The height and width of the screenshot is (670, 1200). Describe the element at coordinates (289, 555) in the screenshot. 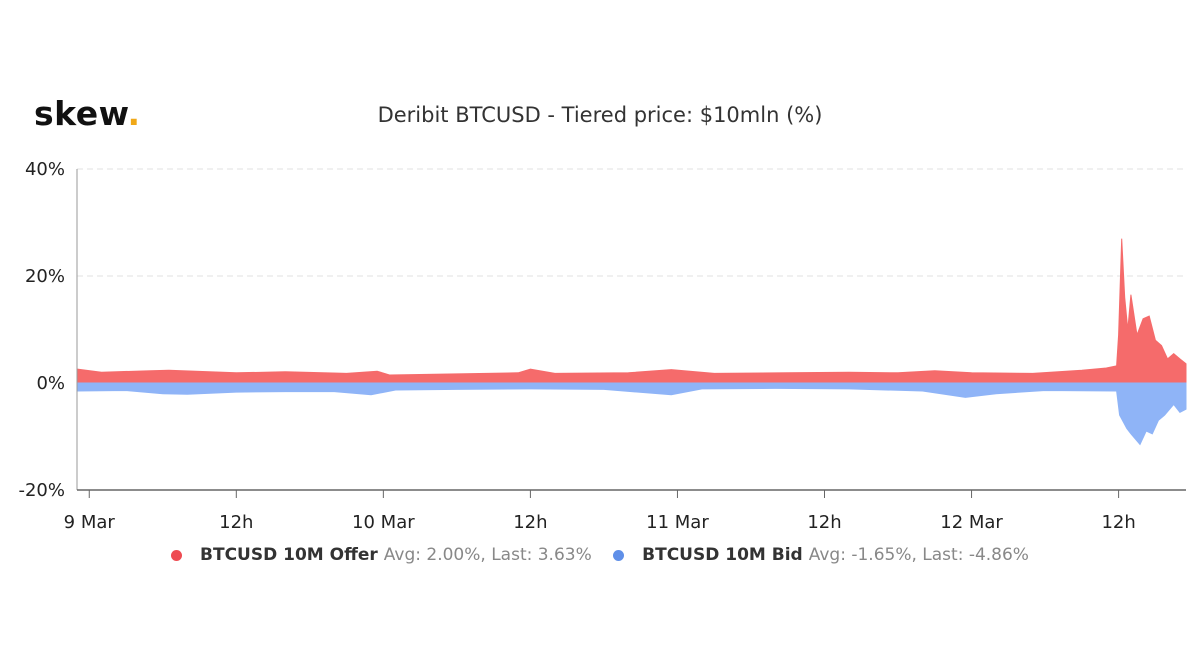

I see `legend-label-offer: BTCUSD 10M Offer` at that location.